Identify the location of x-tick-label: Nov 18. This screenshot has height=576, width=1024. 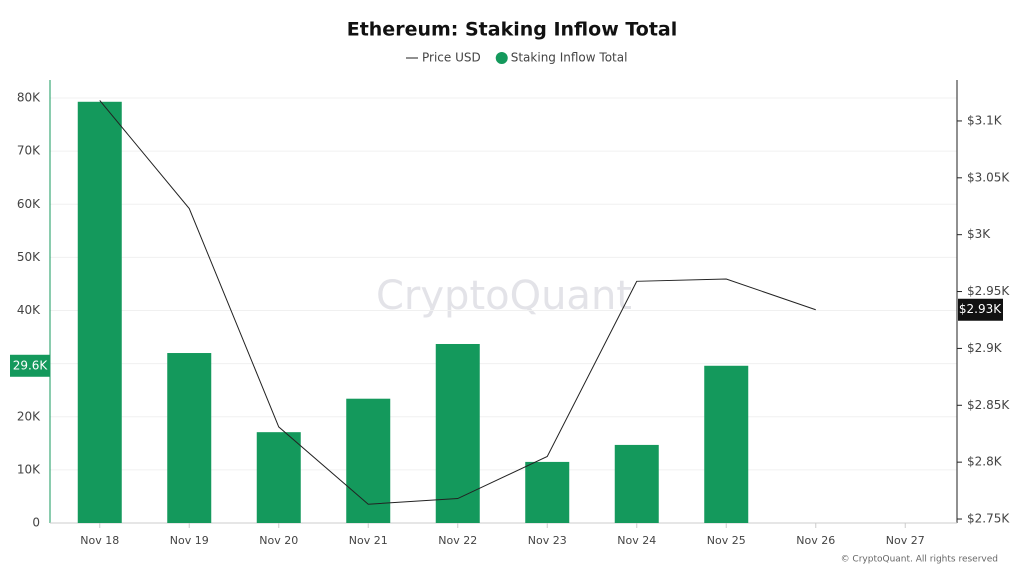
(99, 540).